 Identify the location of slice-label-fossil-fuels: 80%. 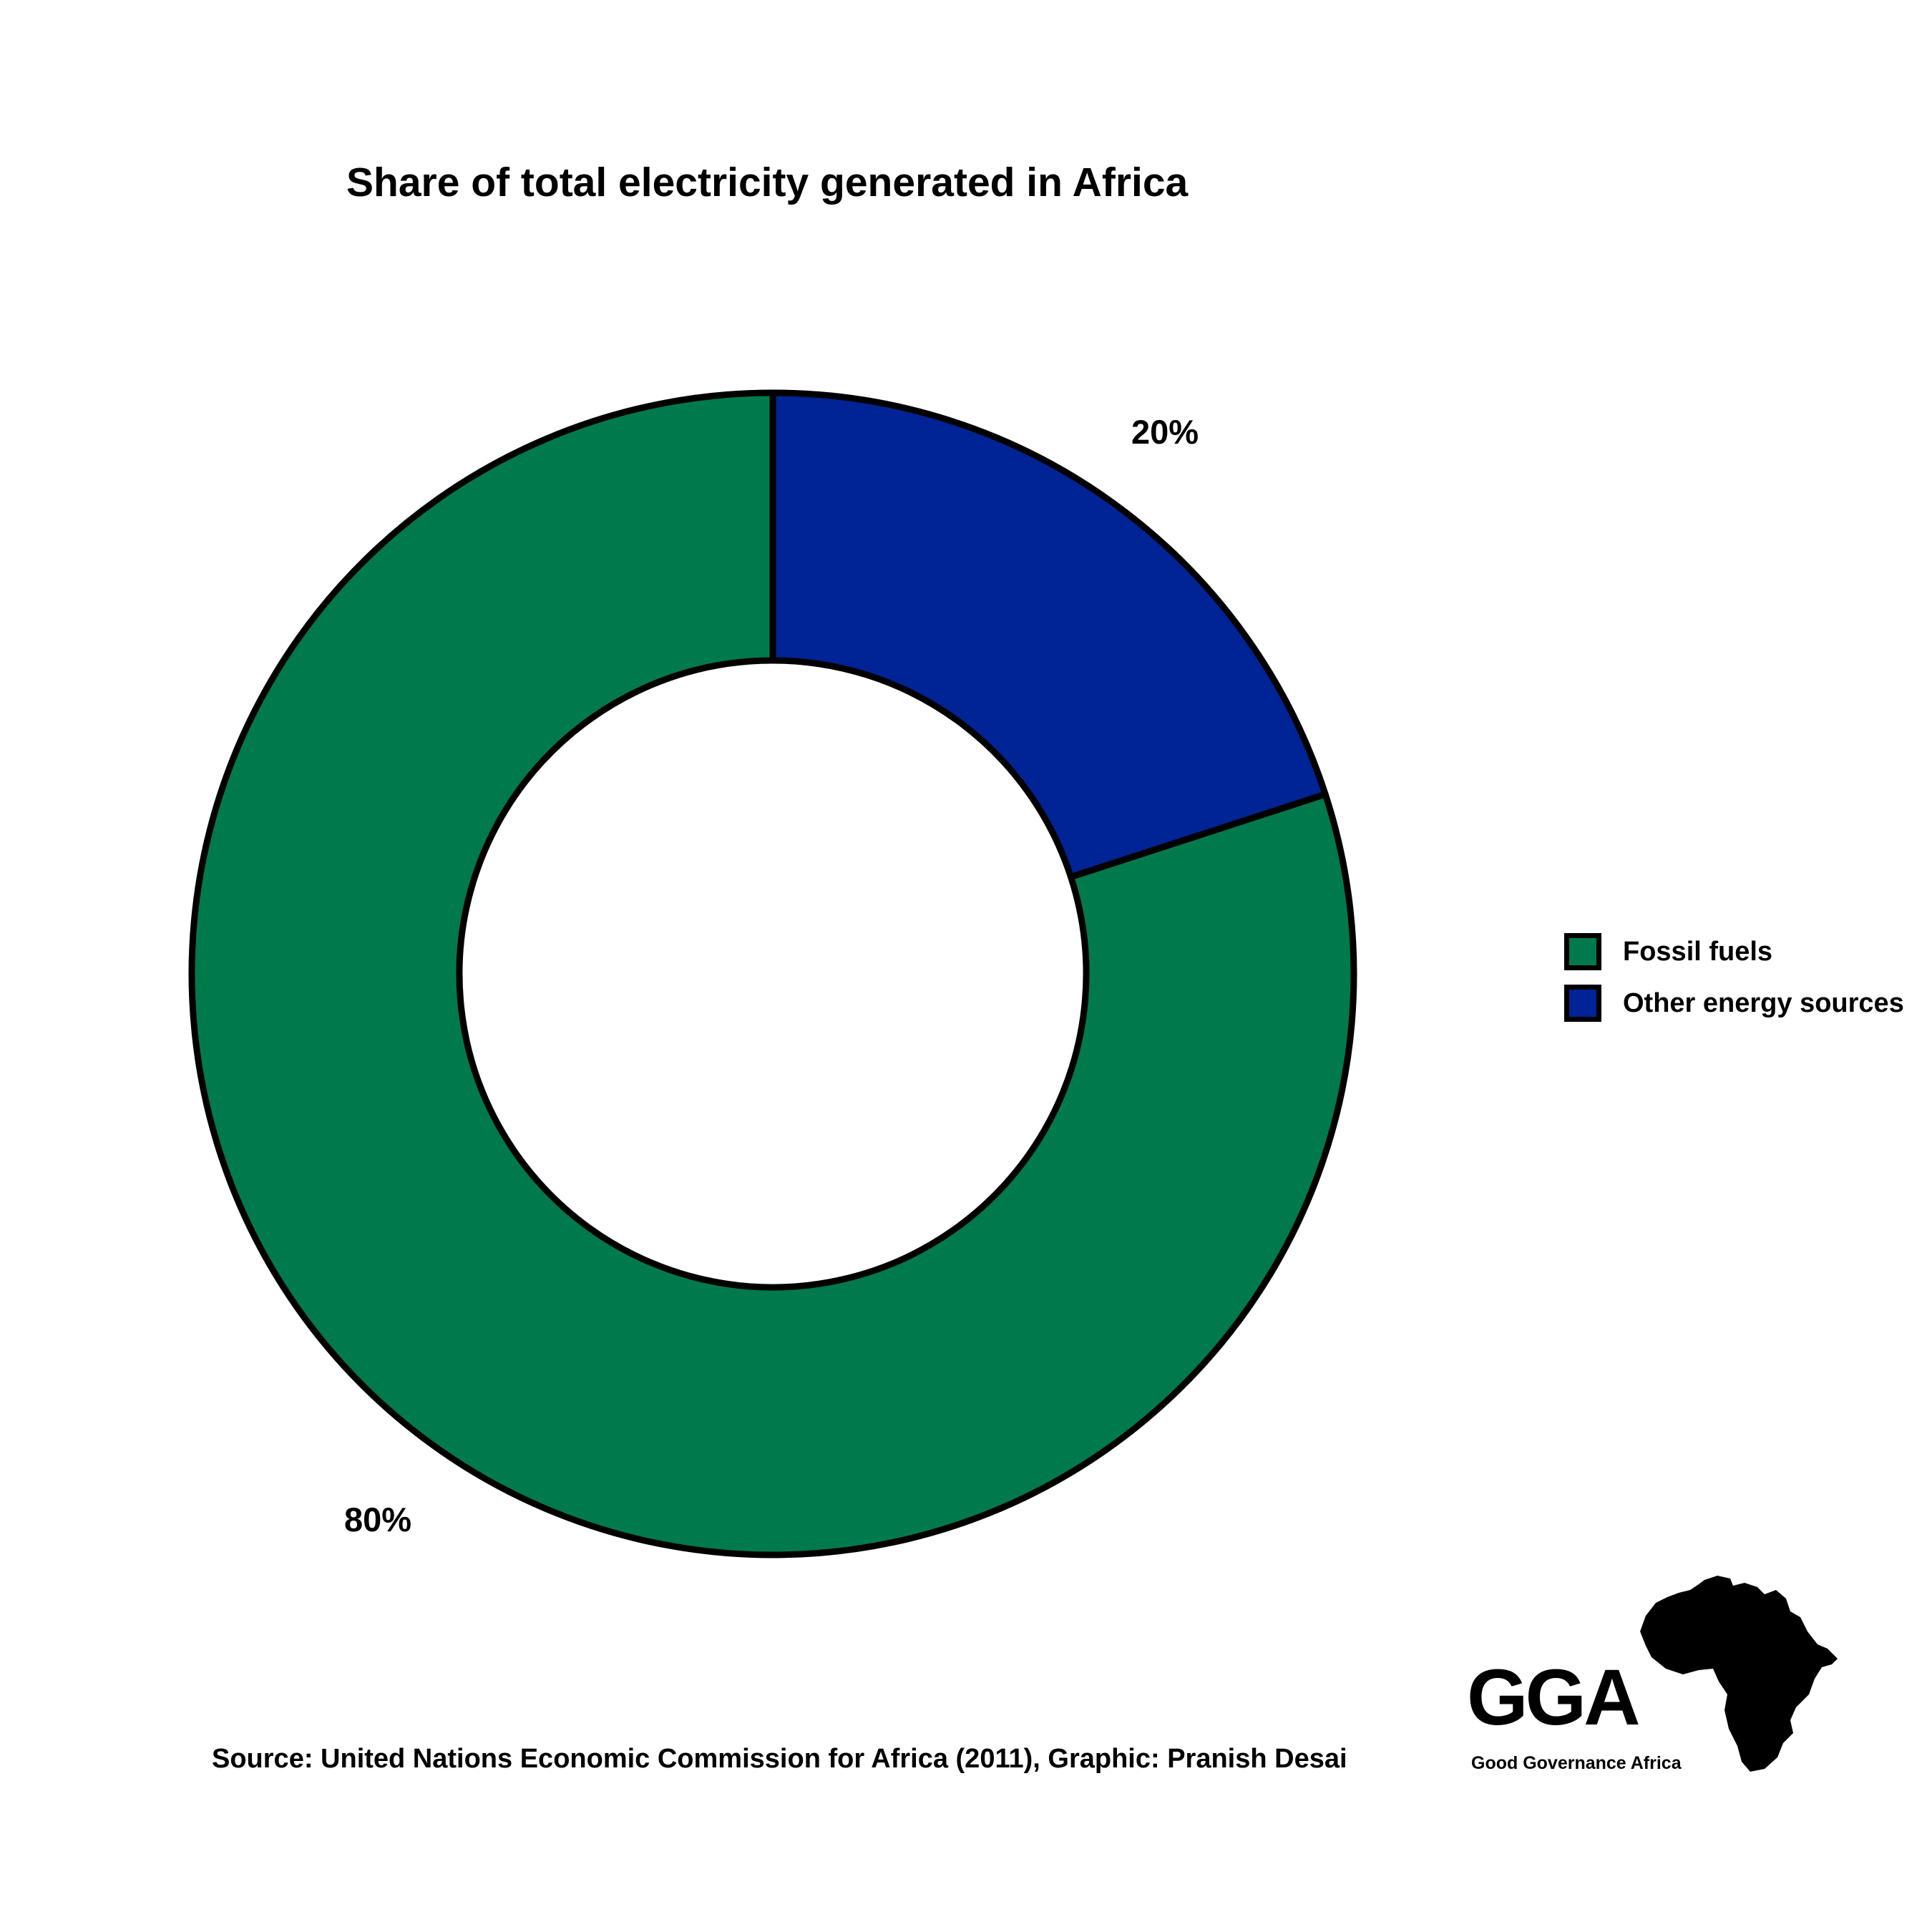
(377, 1519).